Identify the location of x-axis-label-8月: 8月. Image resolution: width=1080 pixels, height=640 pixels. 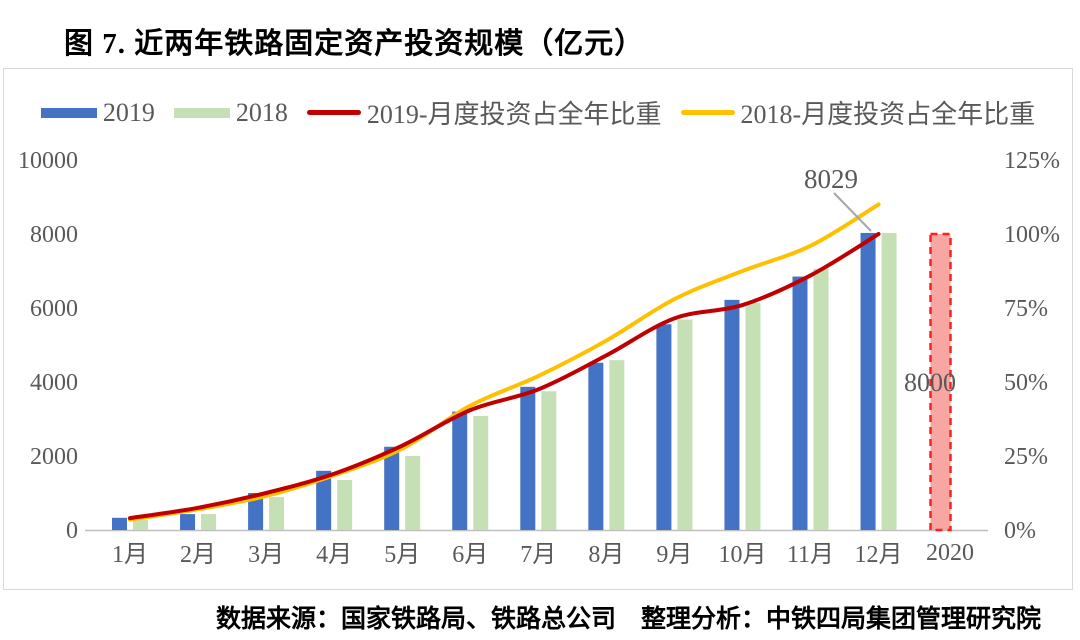
(606, 555).